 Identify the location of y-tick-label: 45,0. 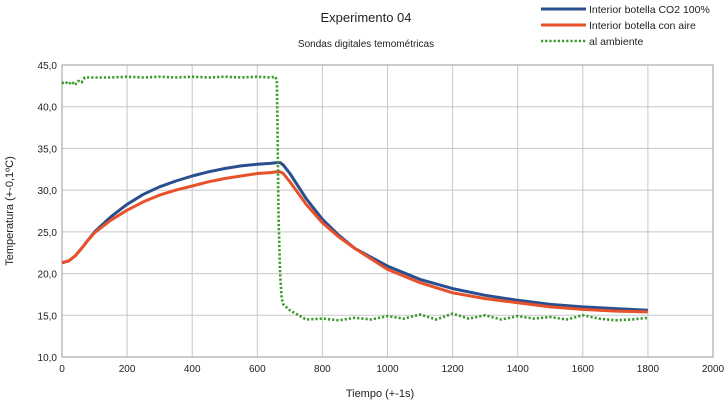
(48, 66).